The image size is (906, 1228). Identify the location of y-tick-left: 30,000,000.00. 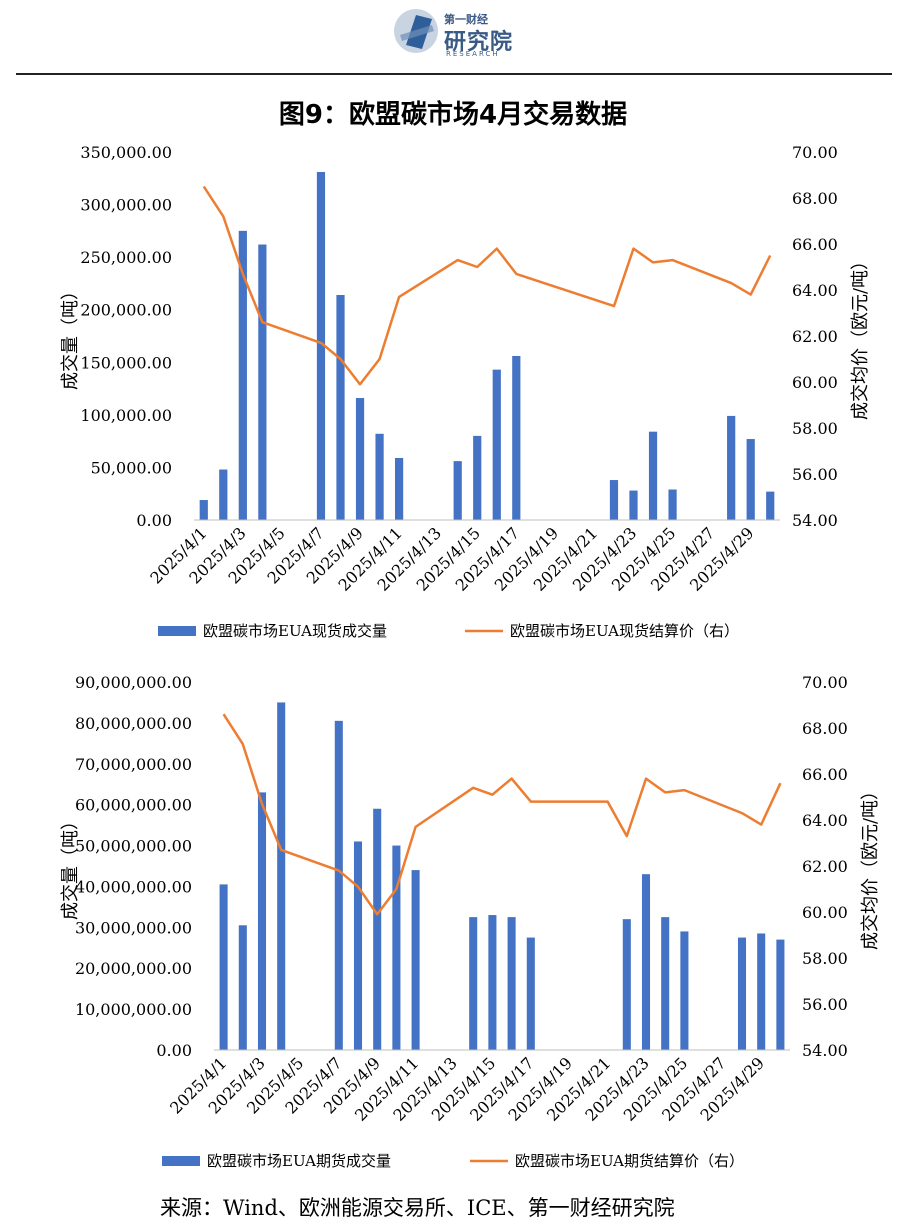
(133, 927).